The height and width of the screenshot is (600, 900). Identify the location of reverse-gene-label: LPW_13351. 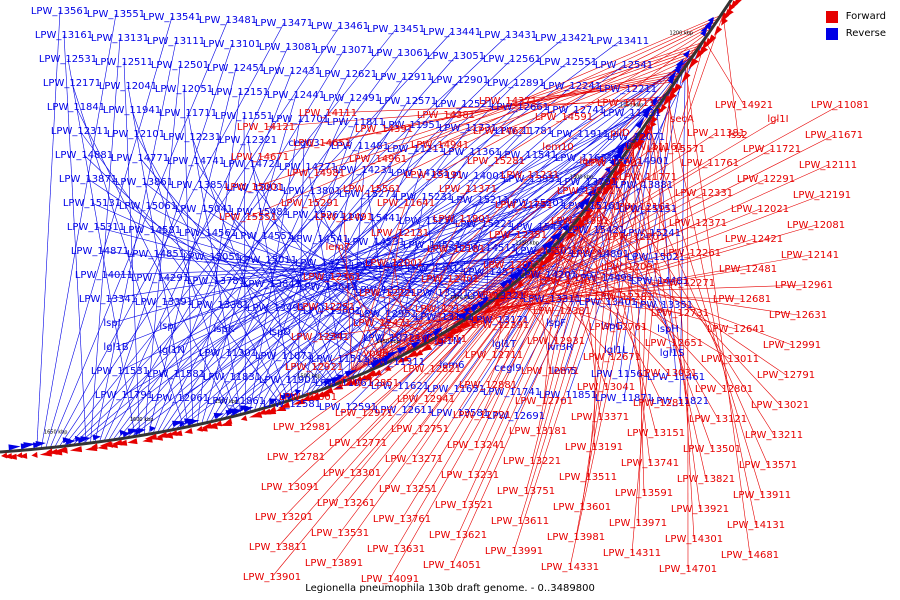
(664, 305).